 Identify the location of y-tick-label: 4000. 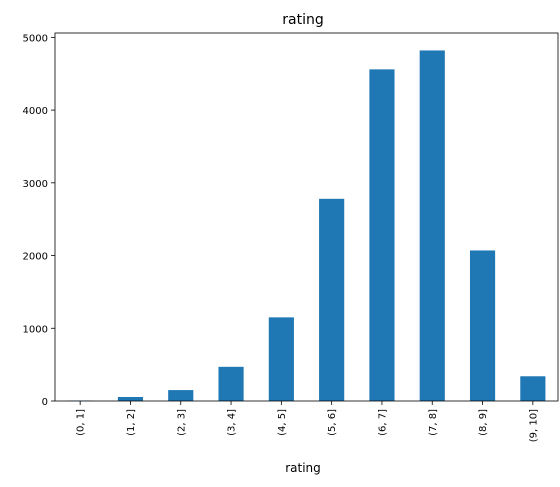
(35, 111).